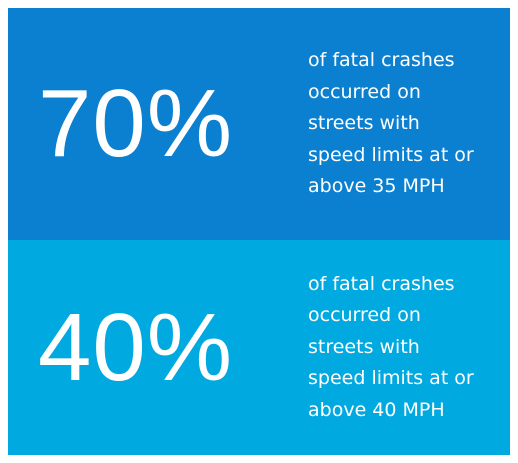  I want to click on description-line: above 40 MPH, so click(376, 409).